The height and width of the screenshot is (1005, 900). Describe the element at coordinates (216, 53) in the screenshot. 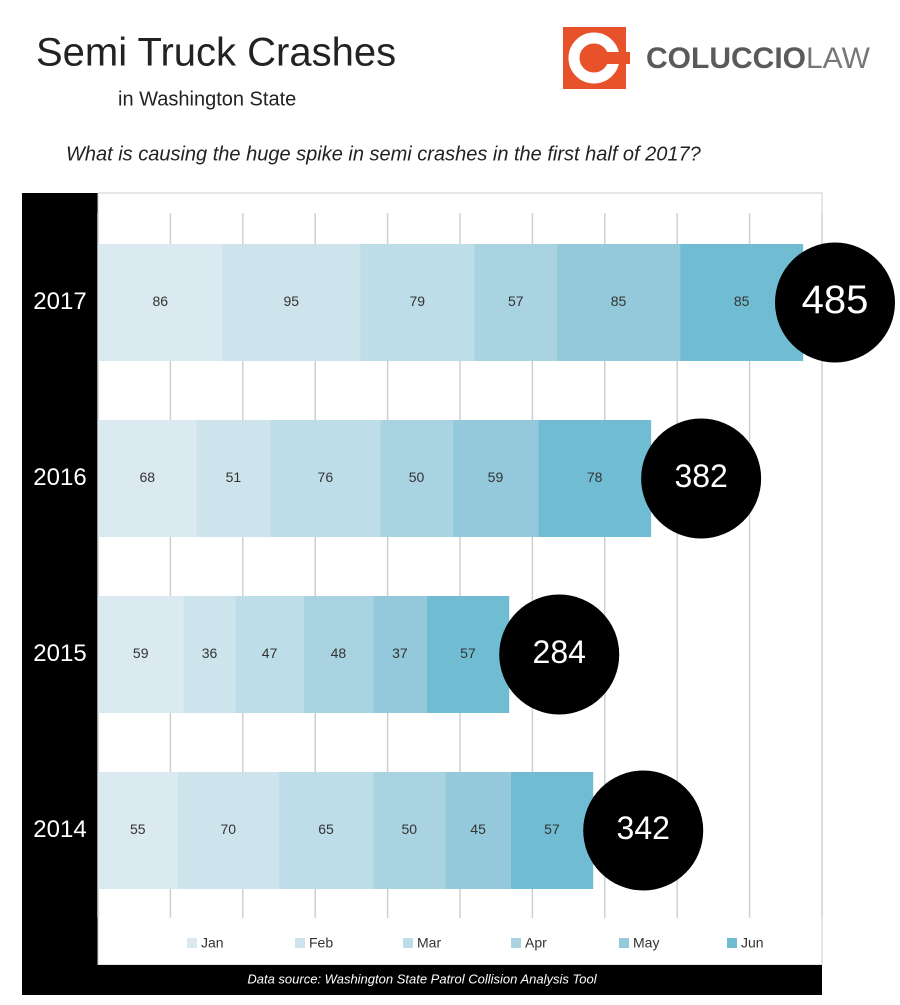

I see `chart-title: Semi Truck Crashes` at that location.